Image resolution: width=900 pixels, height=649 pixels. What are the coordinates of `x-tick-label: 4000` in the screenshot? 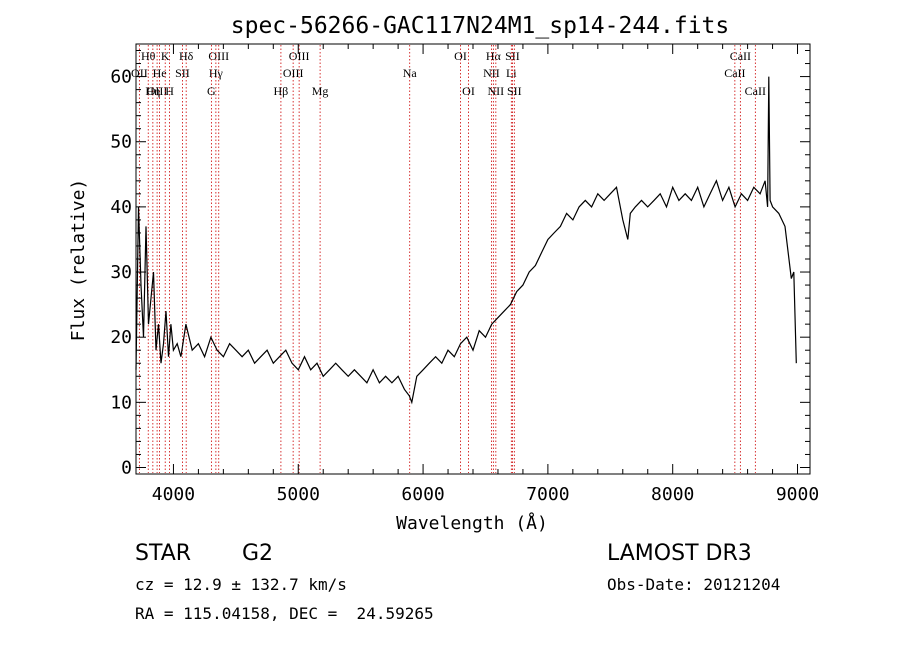 It's located at (173, 494).